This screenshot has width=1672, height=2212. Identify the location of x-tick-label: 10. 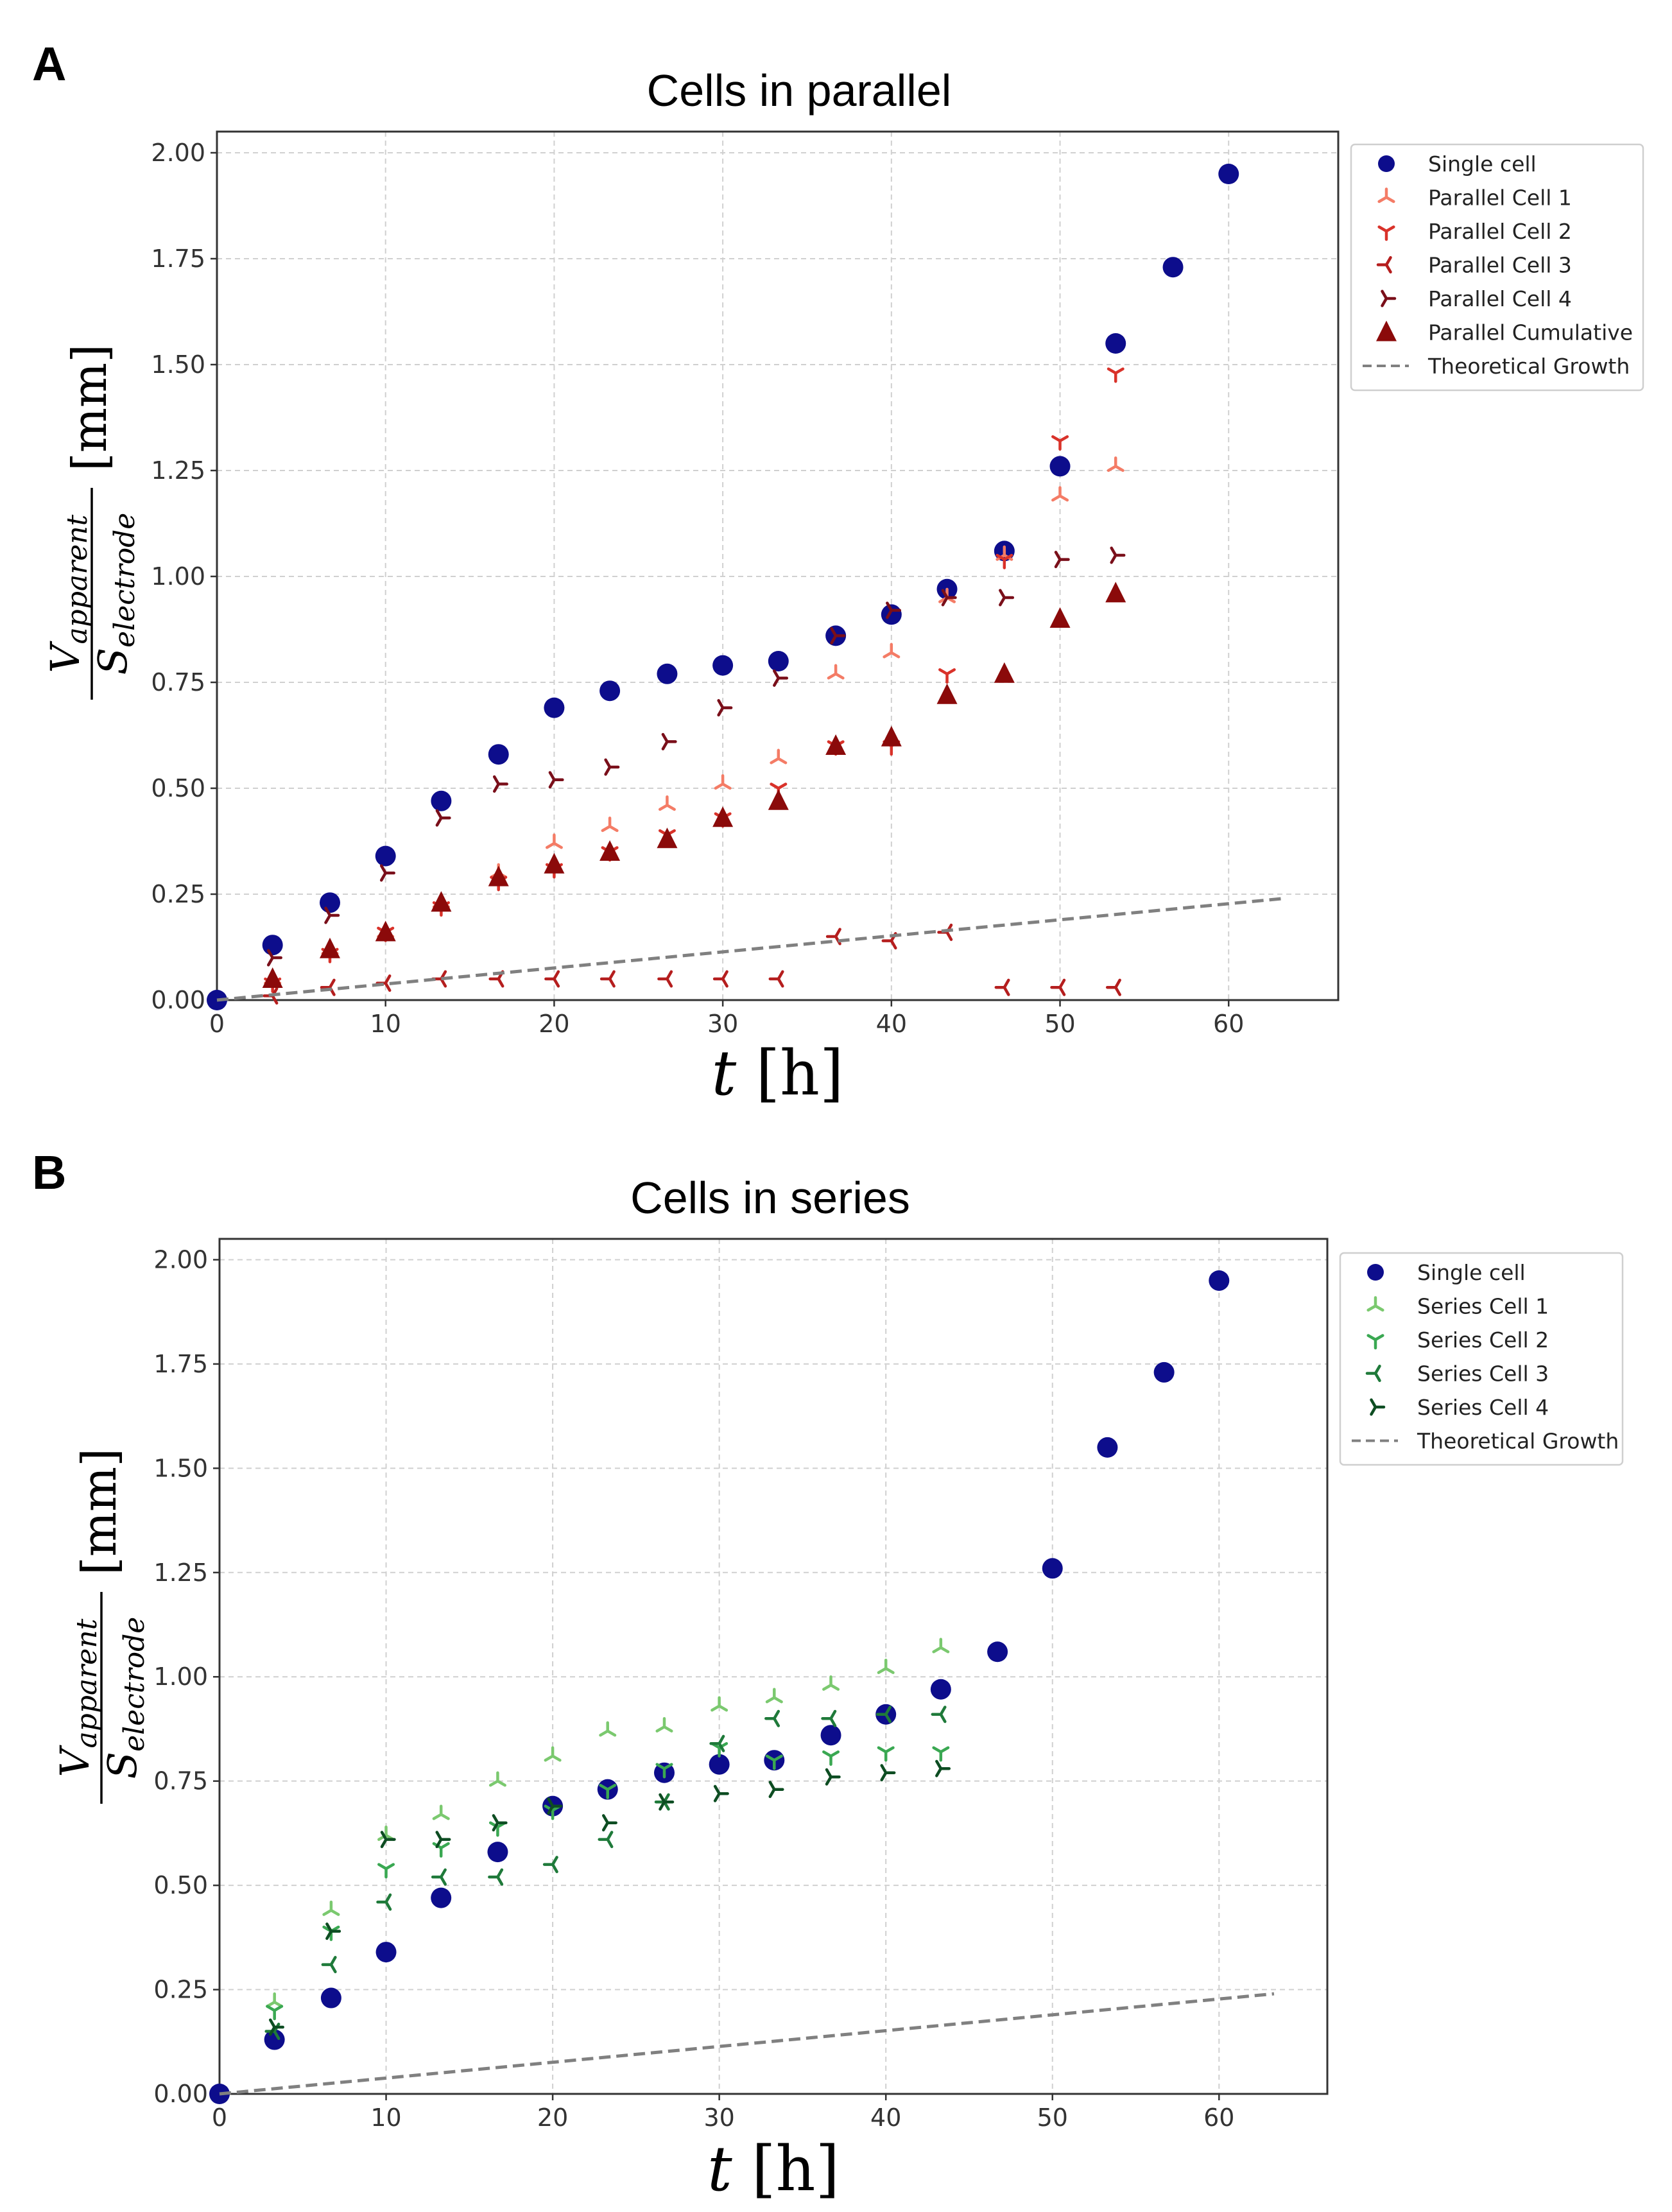
(386, 1024).